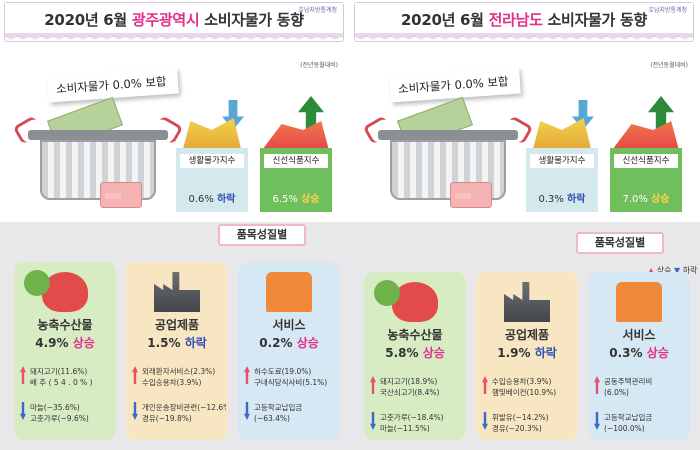 This screenshot has height=450, width=700. I want to click on agri-up-list: 돼지고기(18.9%) 국산쇠고기(8.4%), so click(417, 387).